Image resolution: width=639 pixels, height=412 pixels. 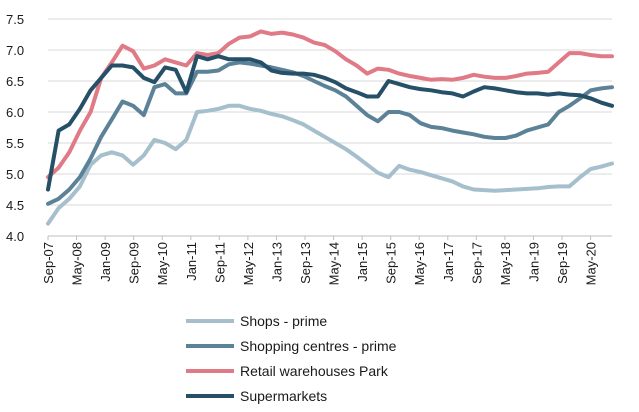 What do you see at coordinates (15, 205) in the screenshot?
I see `y-tick-label: 4.5` at bounding box center [15, 205].